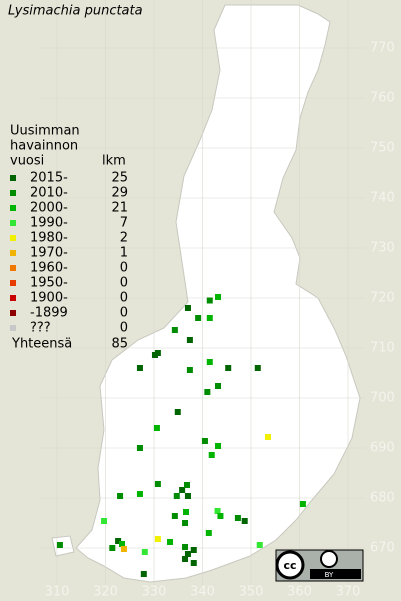 This screenshot has height=601, width=401. What do you see at coordinates (299, 592) in the screenshot?
I see `x-tick-label: 360` at bounding box center [299, 592].